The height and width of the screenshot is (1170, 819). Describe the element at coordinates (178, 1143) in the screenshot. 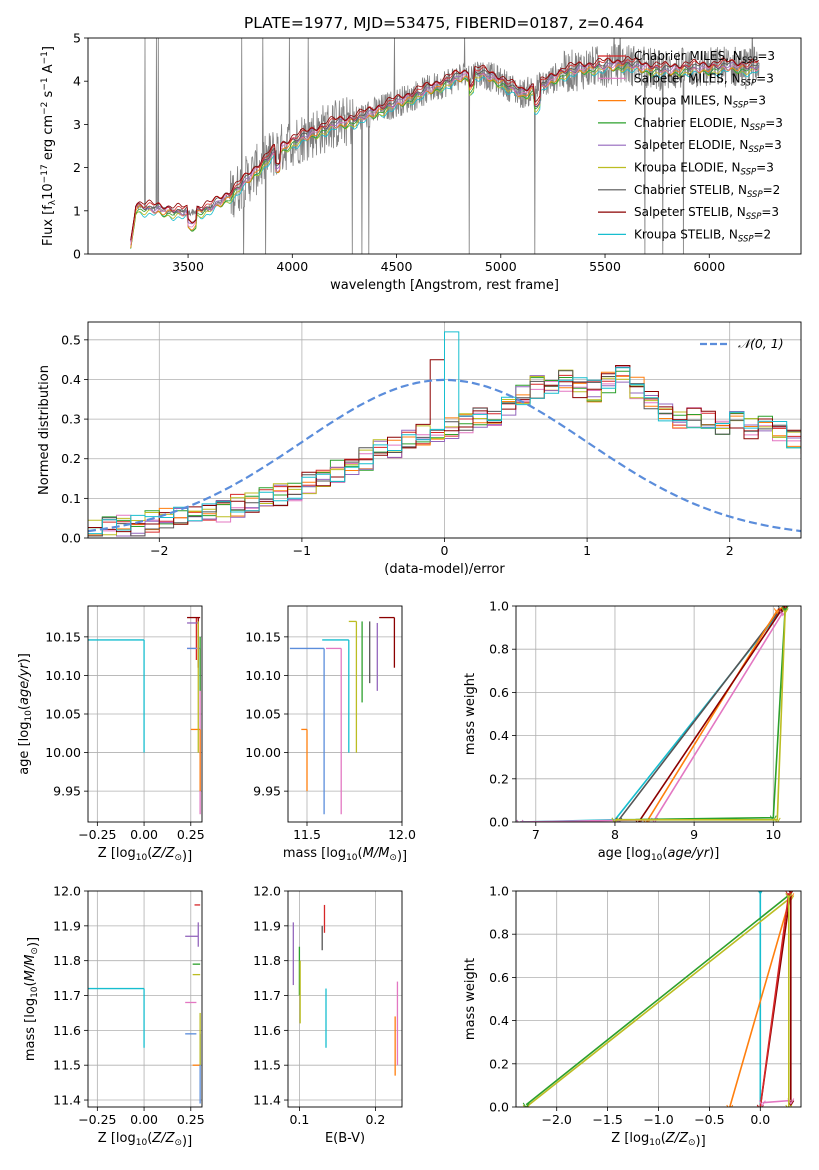

I see `label-part: ⊙` at that location.